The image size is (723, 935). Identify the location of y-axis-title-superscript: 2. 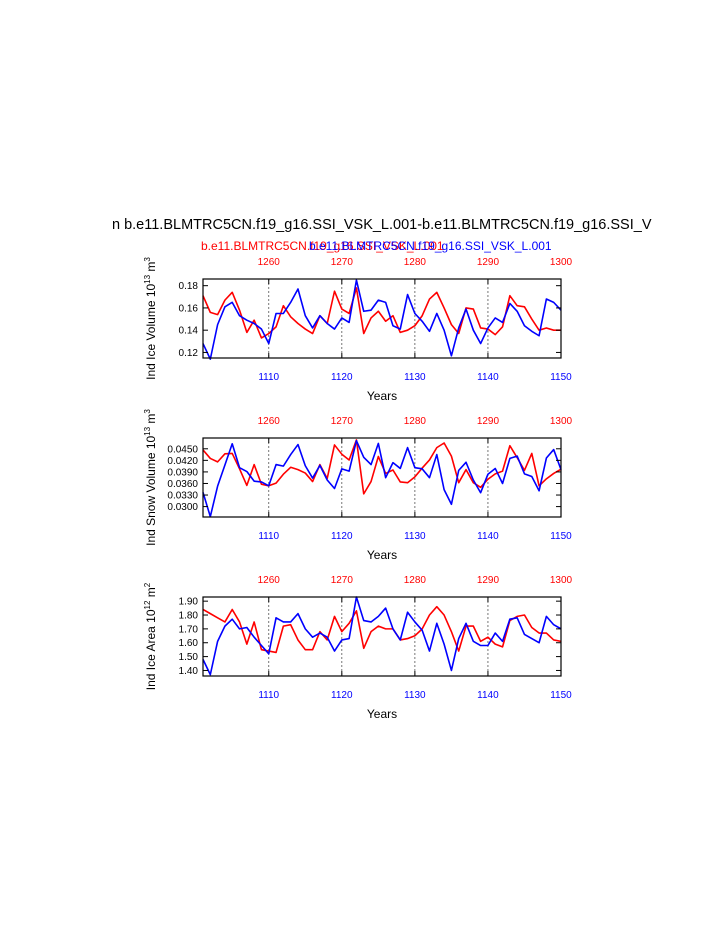
(147, 584).